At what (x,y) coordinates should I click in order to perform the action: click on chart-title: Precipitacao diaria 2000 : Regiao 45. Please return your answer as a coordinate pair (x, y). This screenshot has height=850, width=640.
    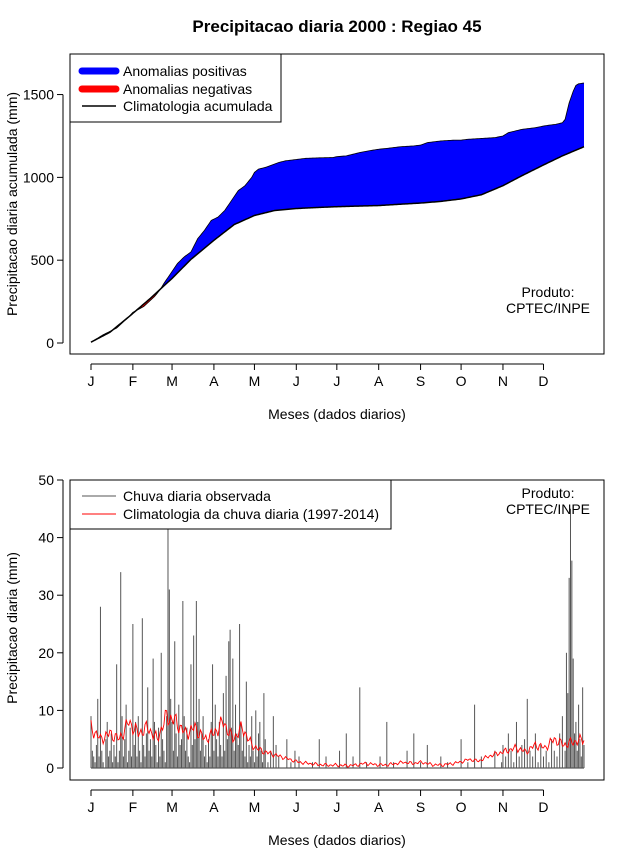
    Looking at the image, I should click on (336, 26).